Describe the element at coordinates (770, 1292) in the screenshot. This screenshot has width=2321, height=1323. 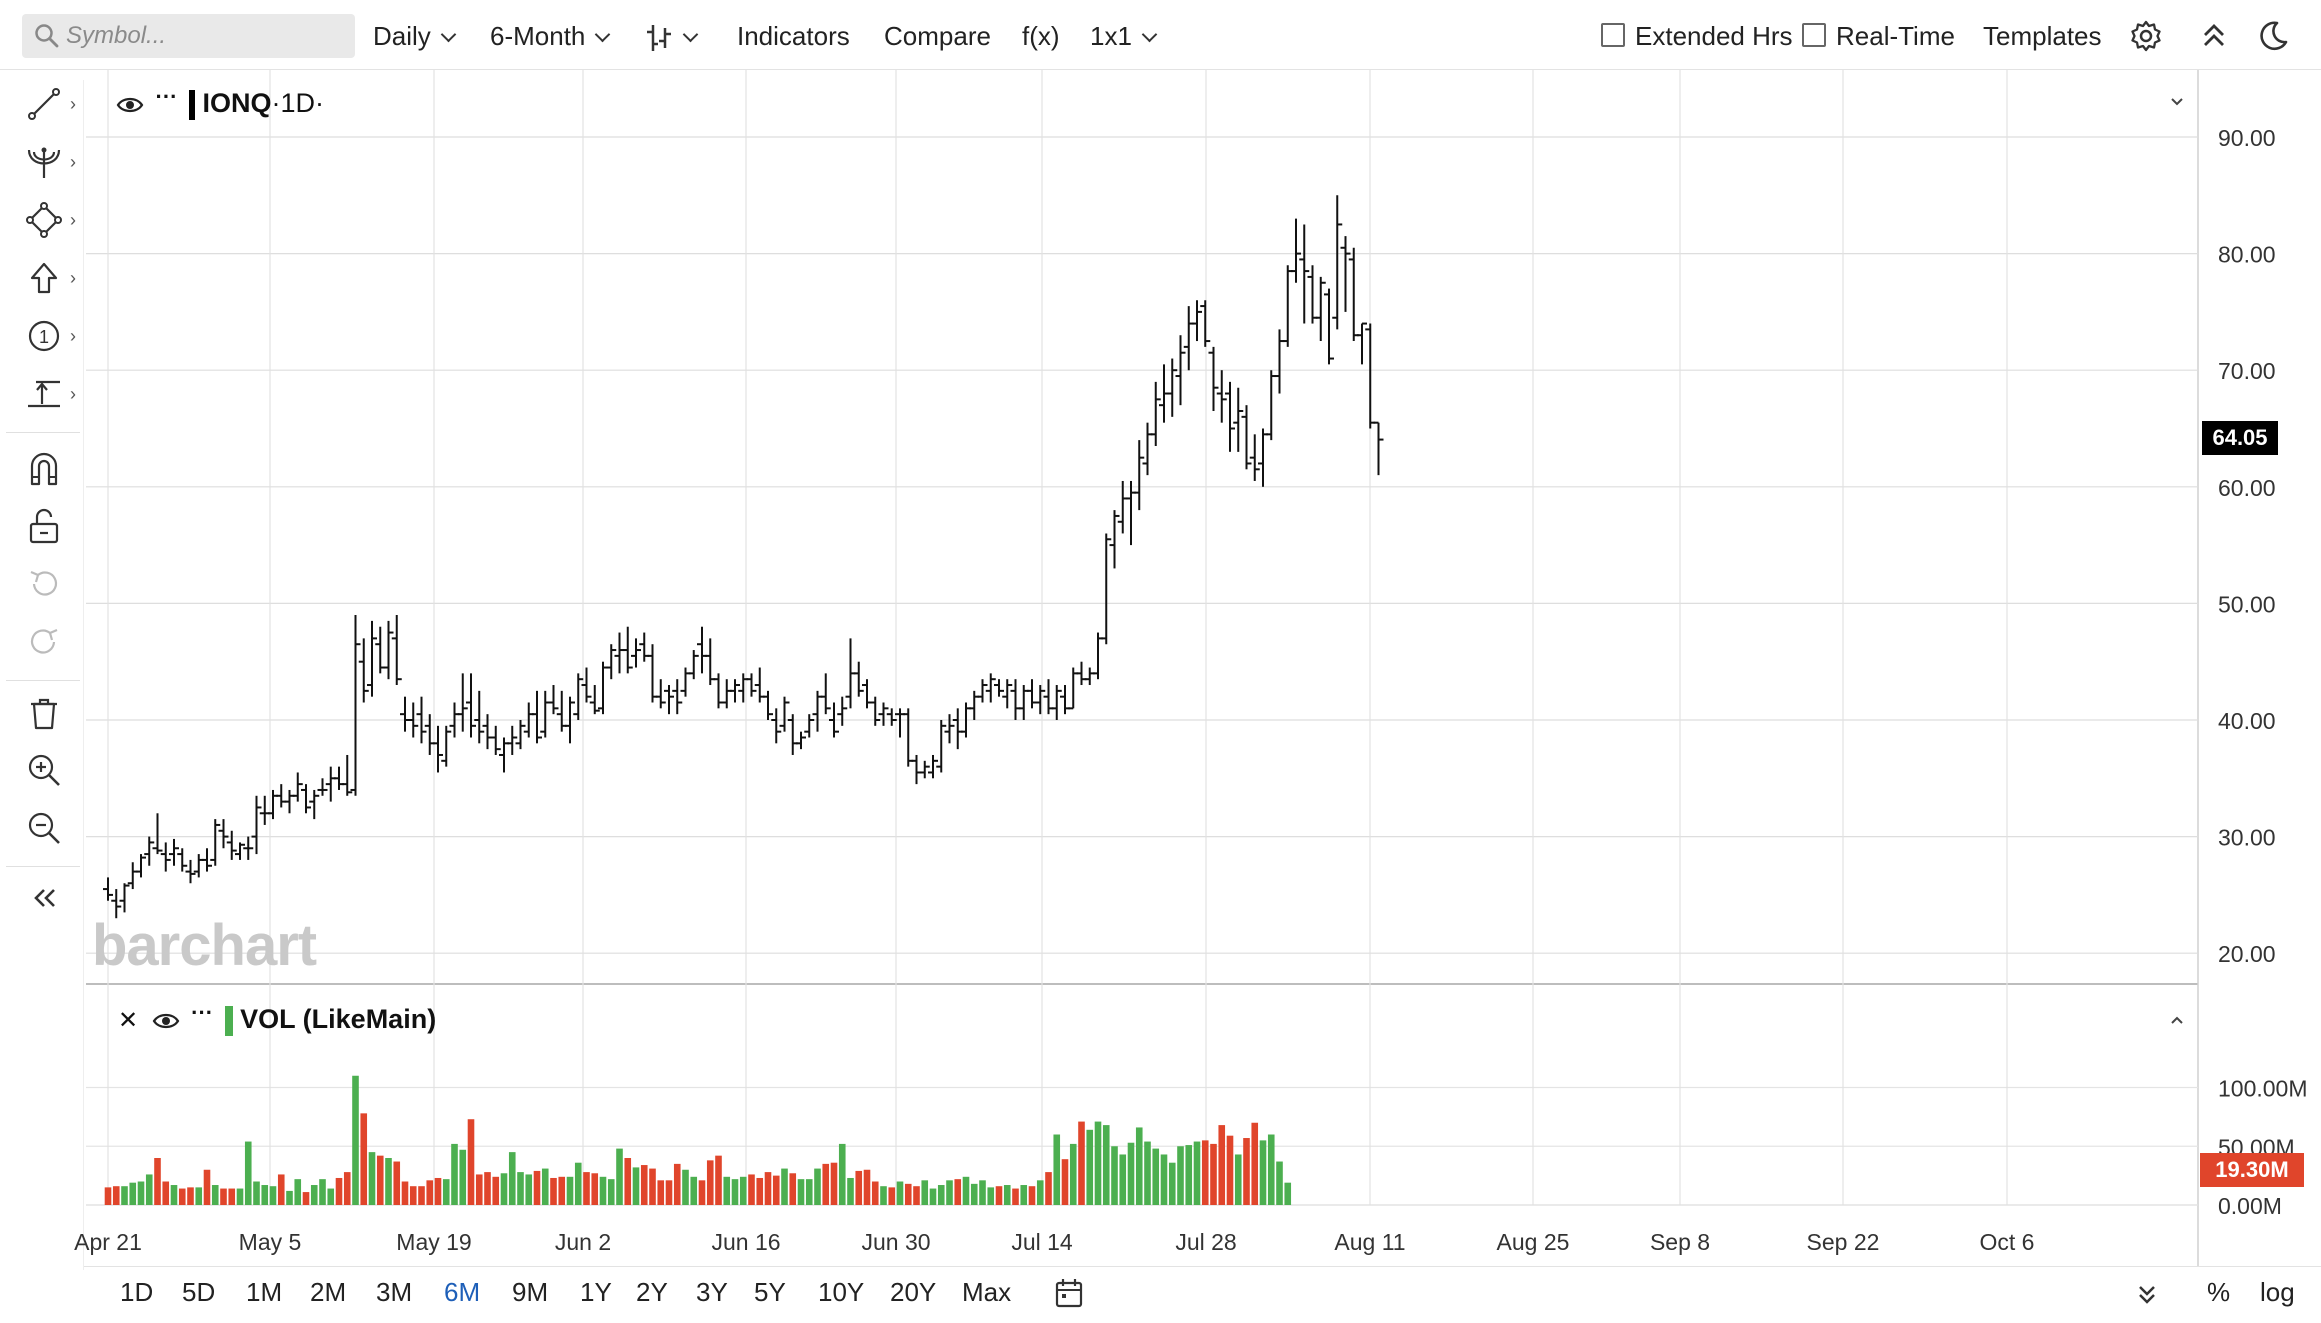
I see `range-button-5y: 5Y` at that location.